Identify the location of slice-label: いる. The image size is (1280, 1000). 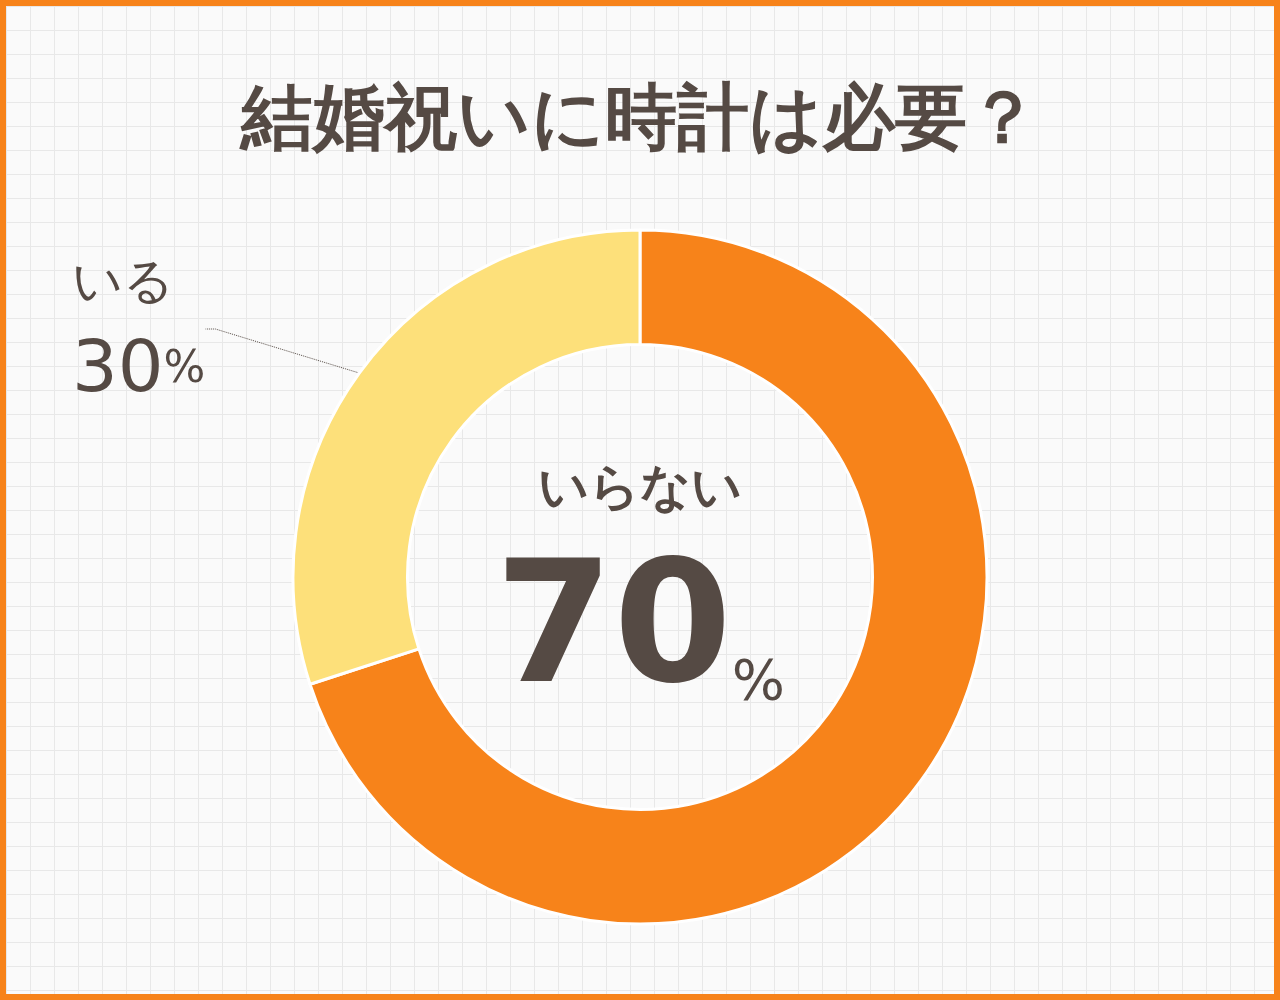
(123, 281).